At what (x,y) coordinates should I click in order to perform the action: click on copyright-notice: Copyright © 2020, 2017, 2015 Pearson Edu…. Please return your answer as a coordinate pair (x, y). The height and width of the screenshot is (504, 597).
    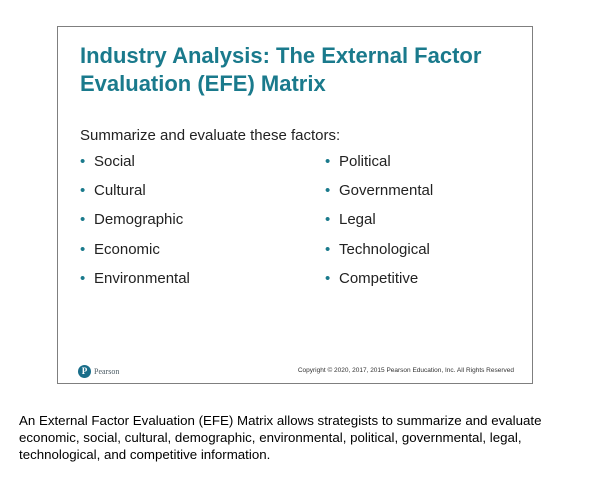
    Looking at the image, I should click on (405, 370).